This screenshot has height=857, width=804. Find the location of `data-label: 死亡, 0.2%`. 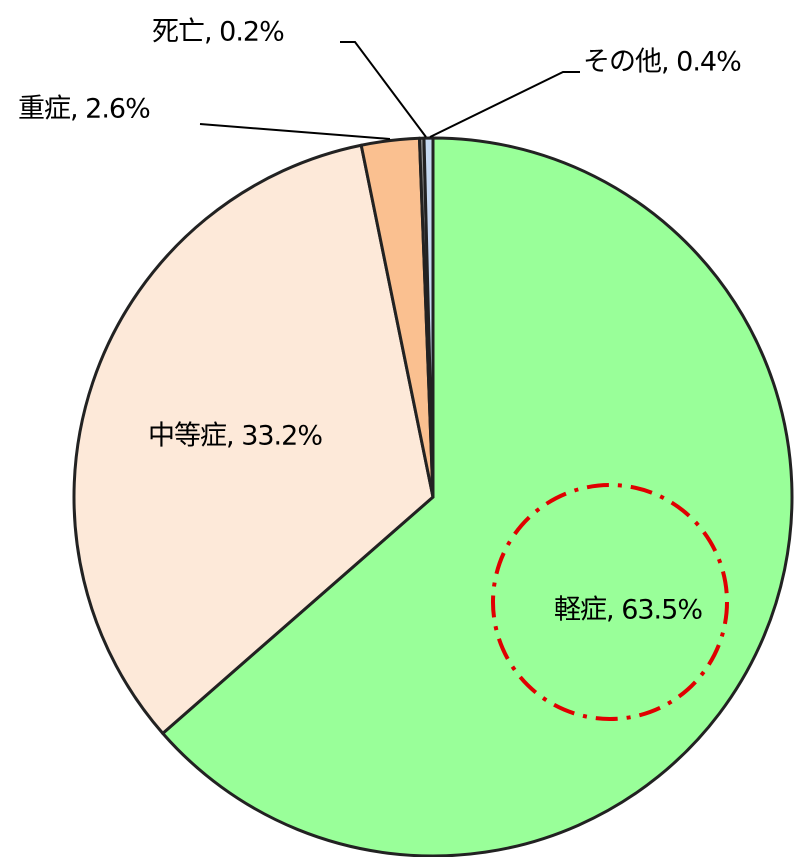

data-label: 死亡, 0.2% is located at coordinates (218, 32).